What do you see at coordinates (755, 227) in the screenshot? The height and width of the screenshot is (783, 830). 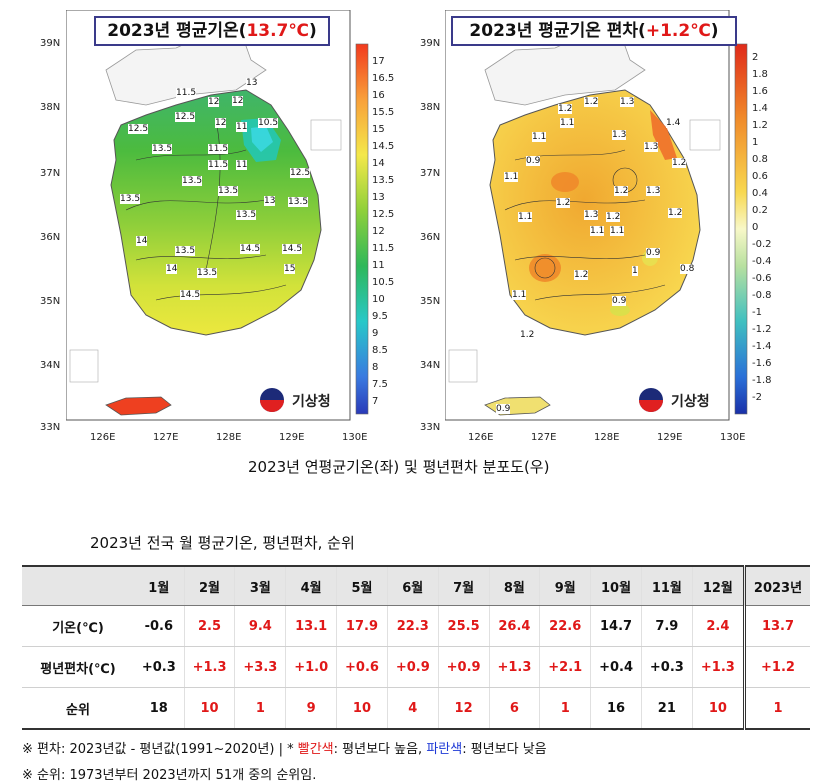 I see `colorbar-tick-label: 0` at bounding box center [755, 227].